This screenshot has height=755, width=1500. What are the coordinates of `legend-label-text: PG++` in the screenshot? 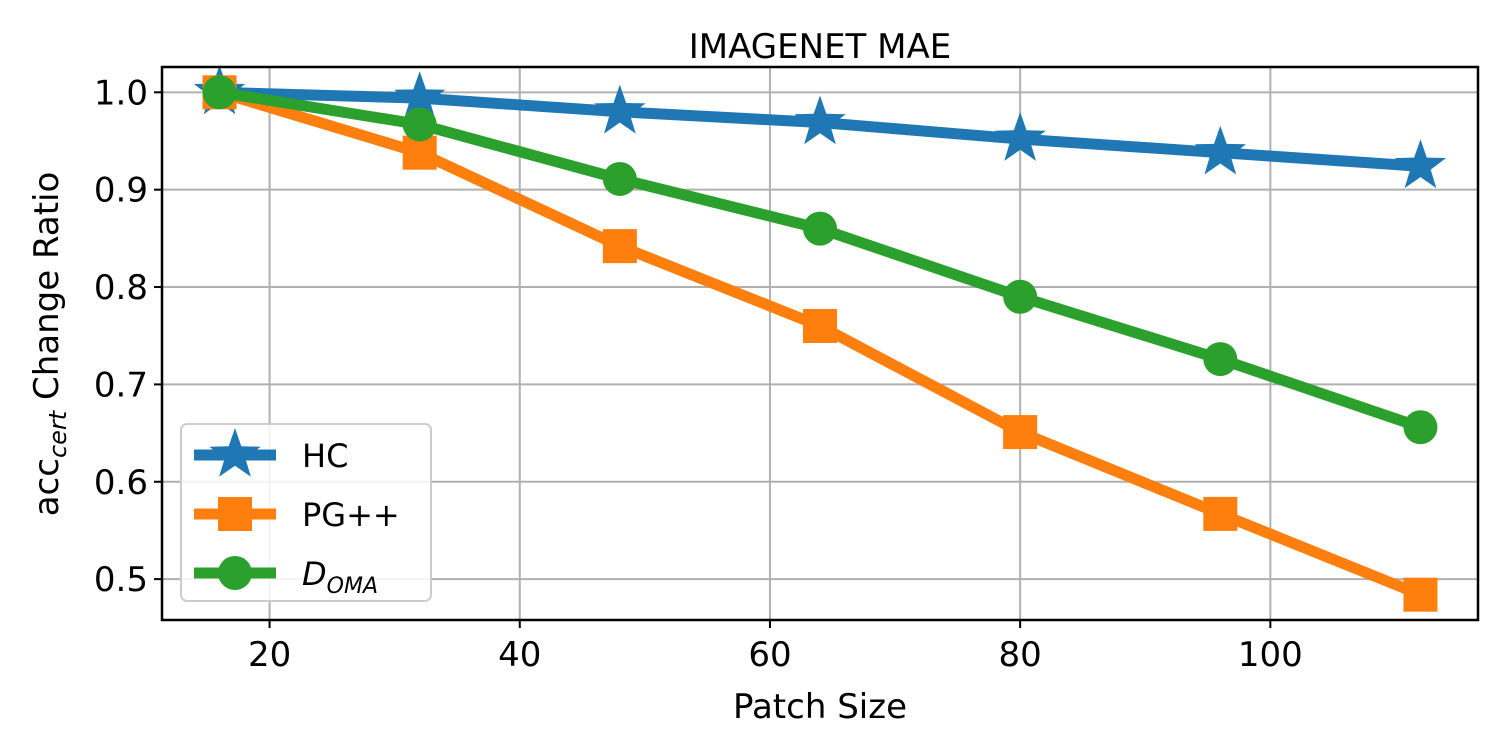 It's located at (351, 515).